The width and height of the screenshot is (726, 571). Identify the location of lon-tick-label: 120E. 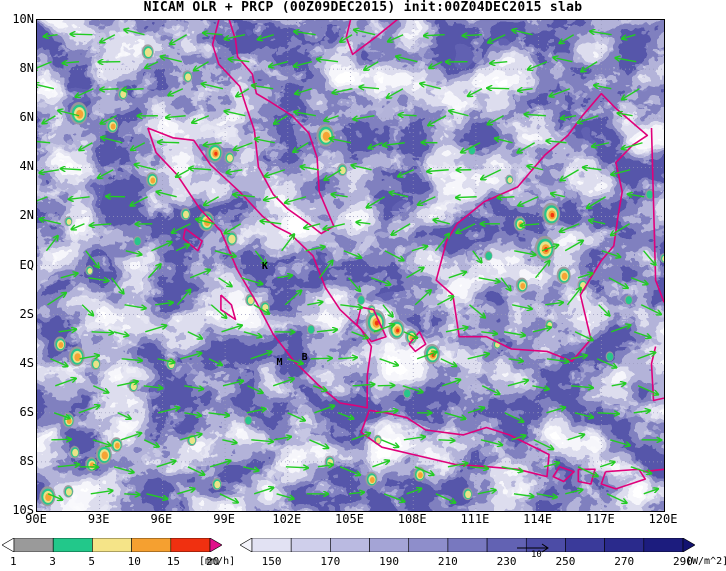
(663, 519).